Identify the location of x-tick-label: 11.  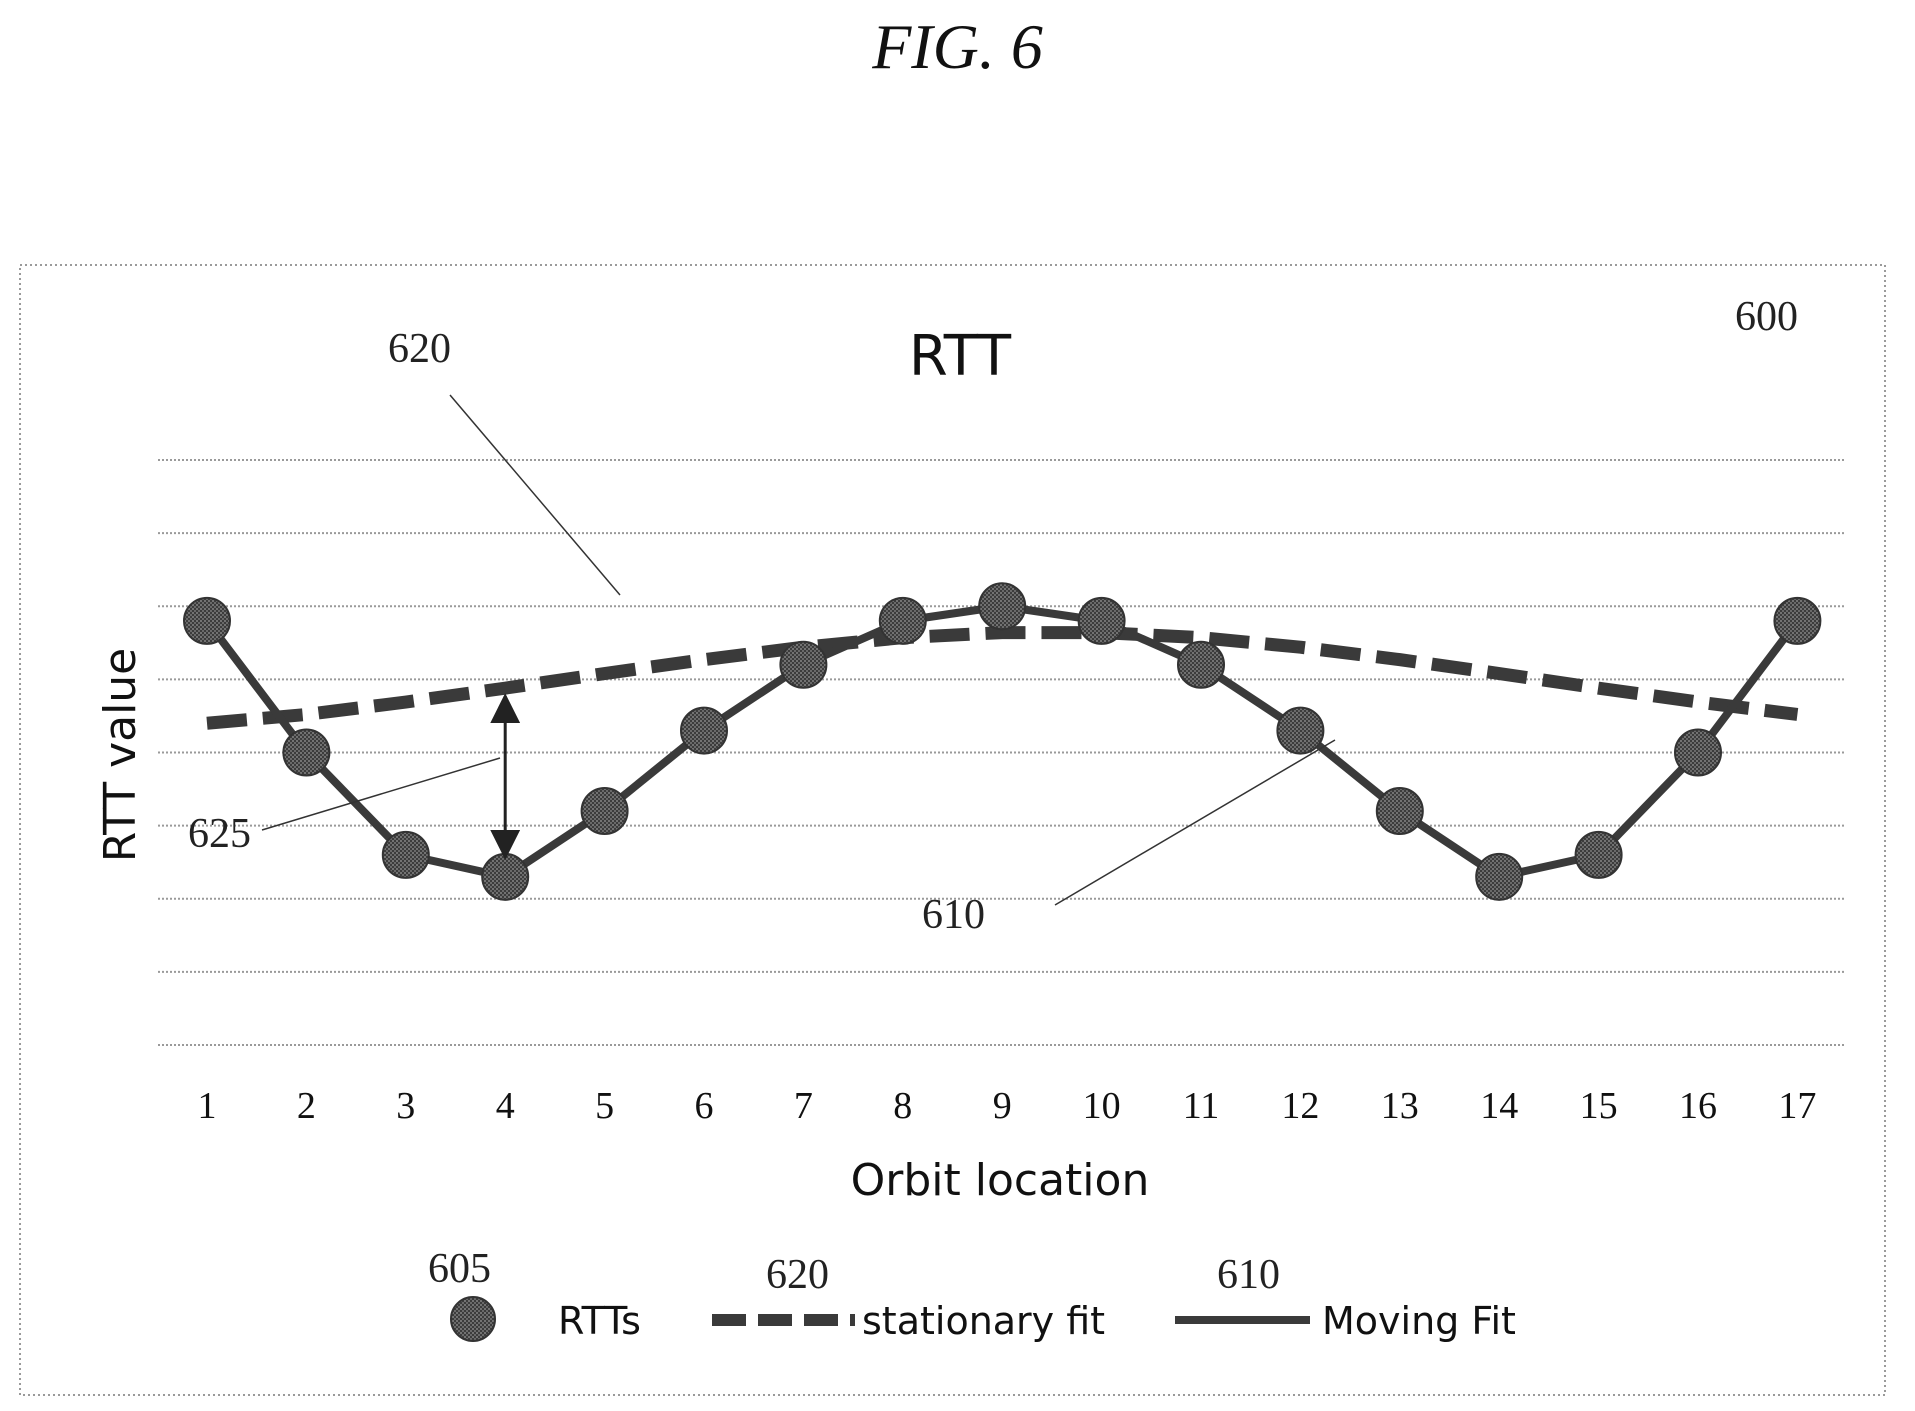
(1201, 1106).